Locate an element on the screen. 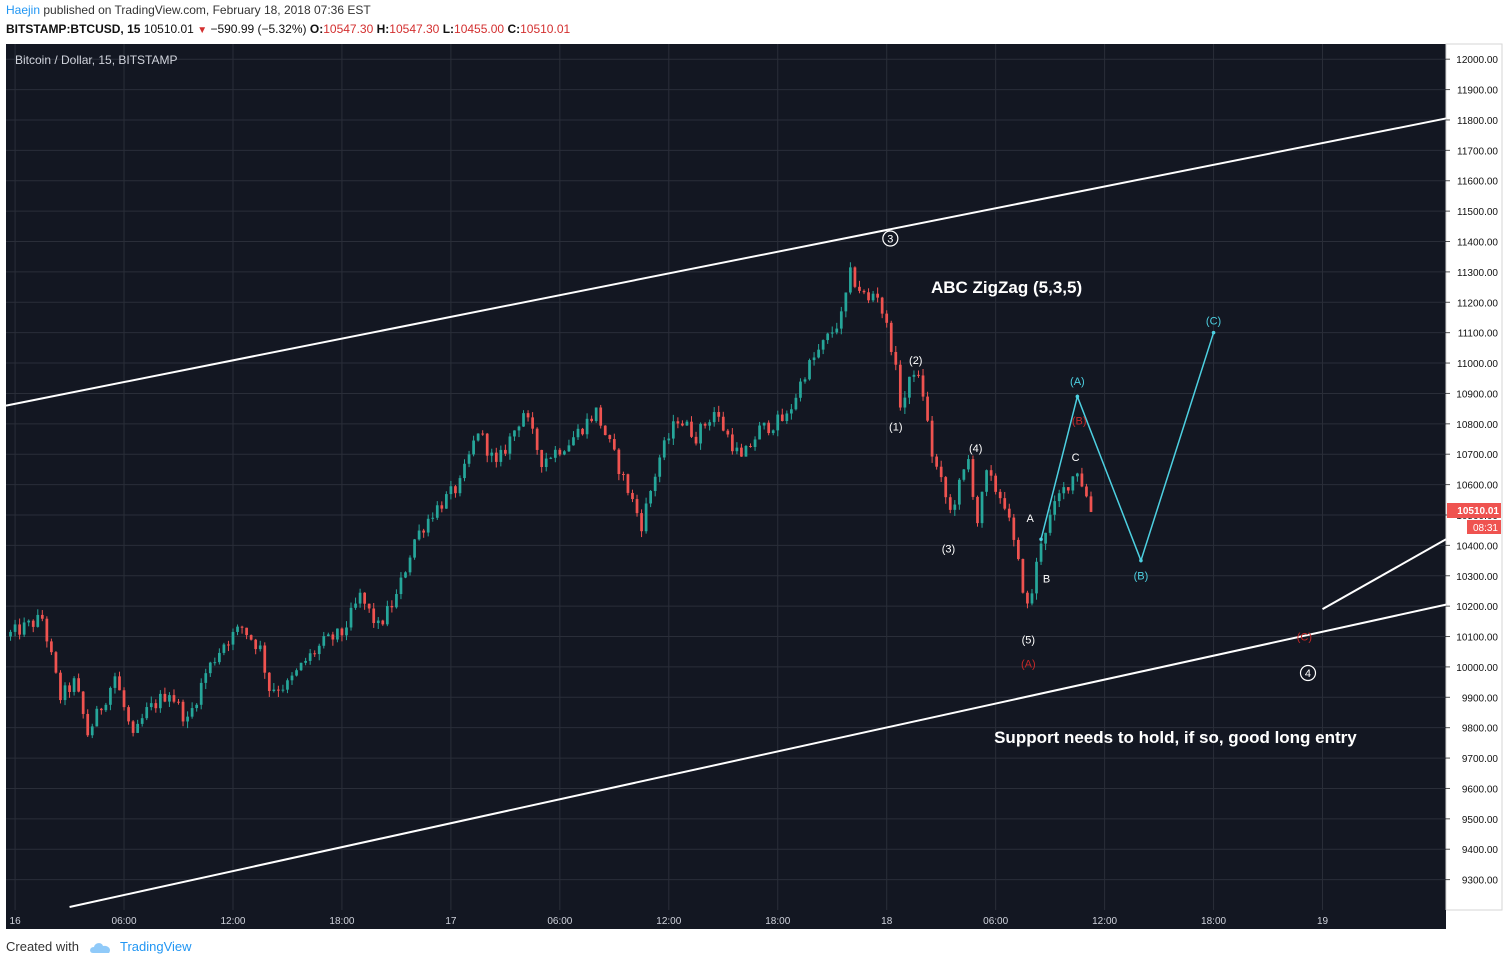 Image resolution: width=1510 pixels, height=965 pixels. projection-line is located at coordinates (1384, 574).